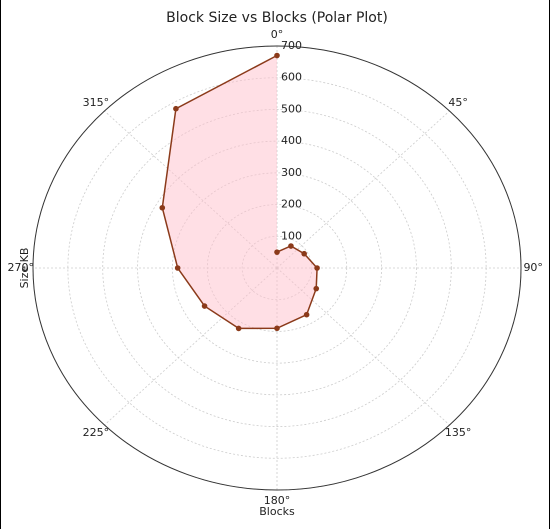  Describe the element at coordinates (291, 77) in the screenshot. I see `r-tick-label: 600` at that location.